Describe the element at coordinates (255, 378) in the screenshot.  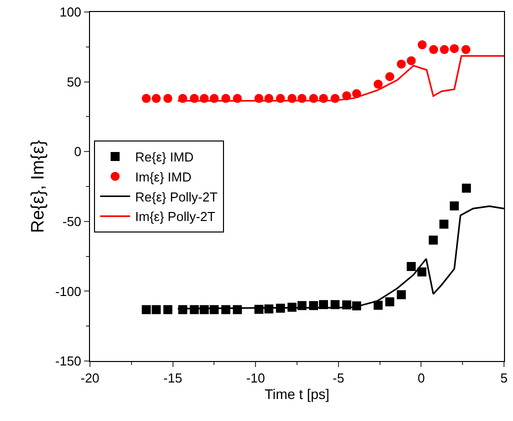
I see `x-tick-label: -10` at that location.